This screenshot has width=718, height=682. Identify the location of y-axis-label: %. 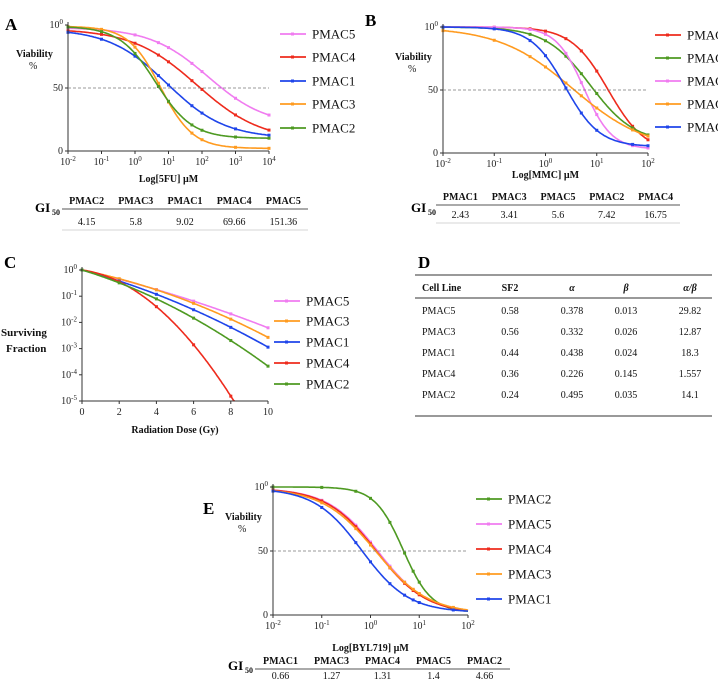
(242, 529).